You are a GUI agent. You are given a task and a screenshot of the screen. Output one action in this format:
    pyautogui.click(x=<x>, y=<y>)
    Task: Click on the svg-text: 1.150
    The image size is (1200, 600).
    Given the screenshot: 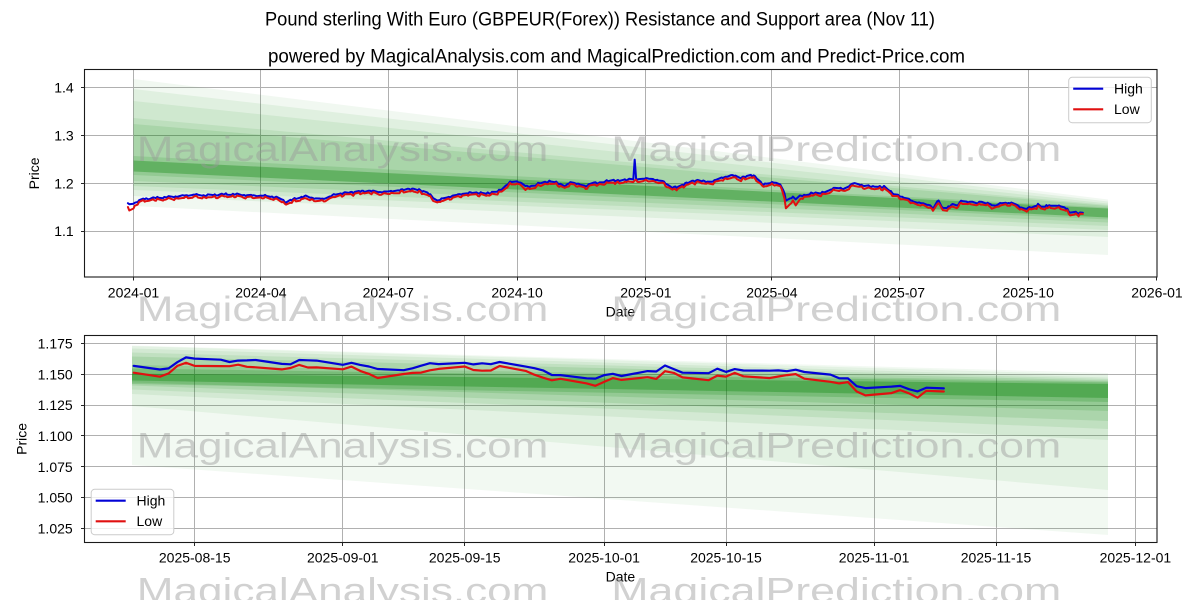 What is the action you would take?
    pyautogui.click(x=55, y=374)
    